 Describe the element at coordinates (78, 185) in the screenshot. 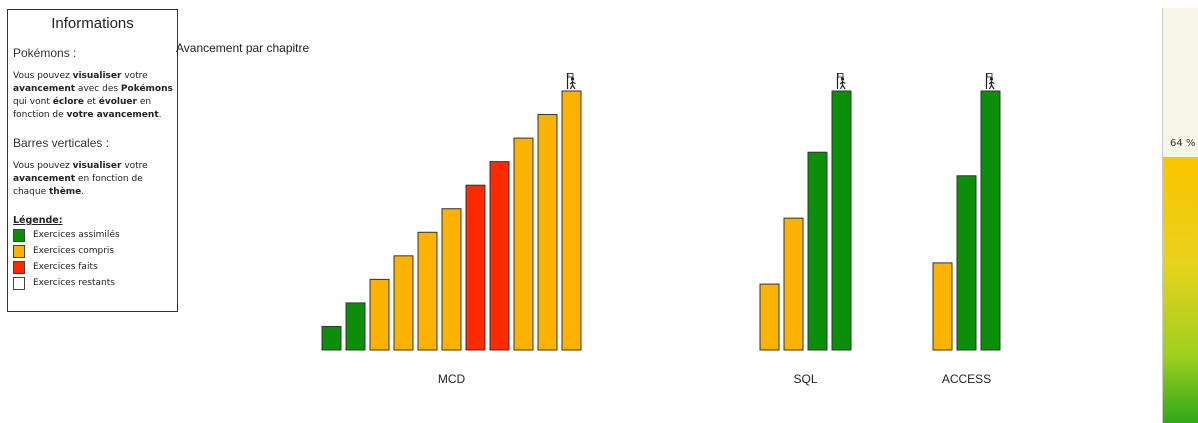

I see `text-segment: en fonction de chaque` at that location.